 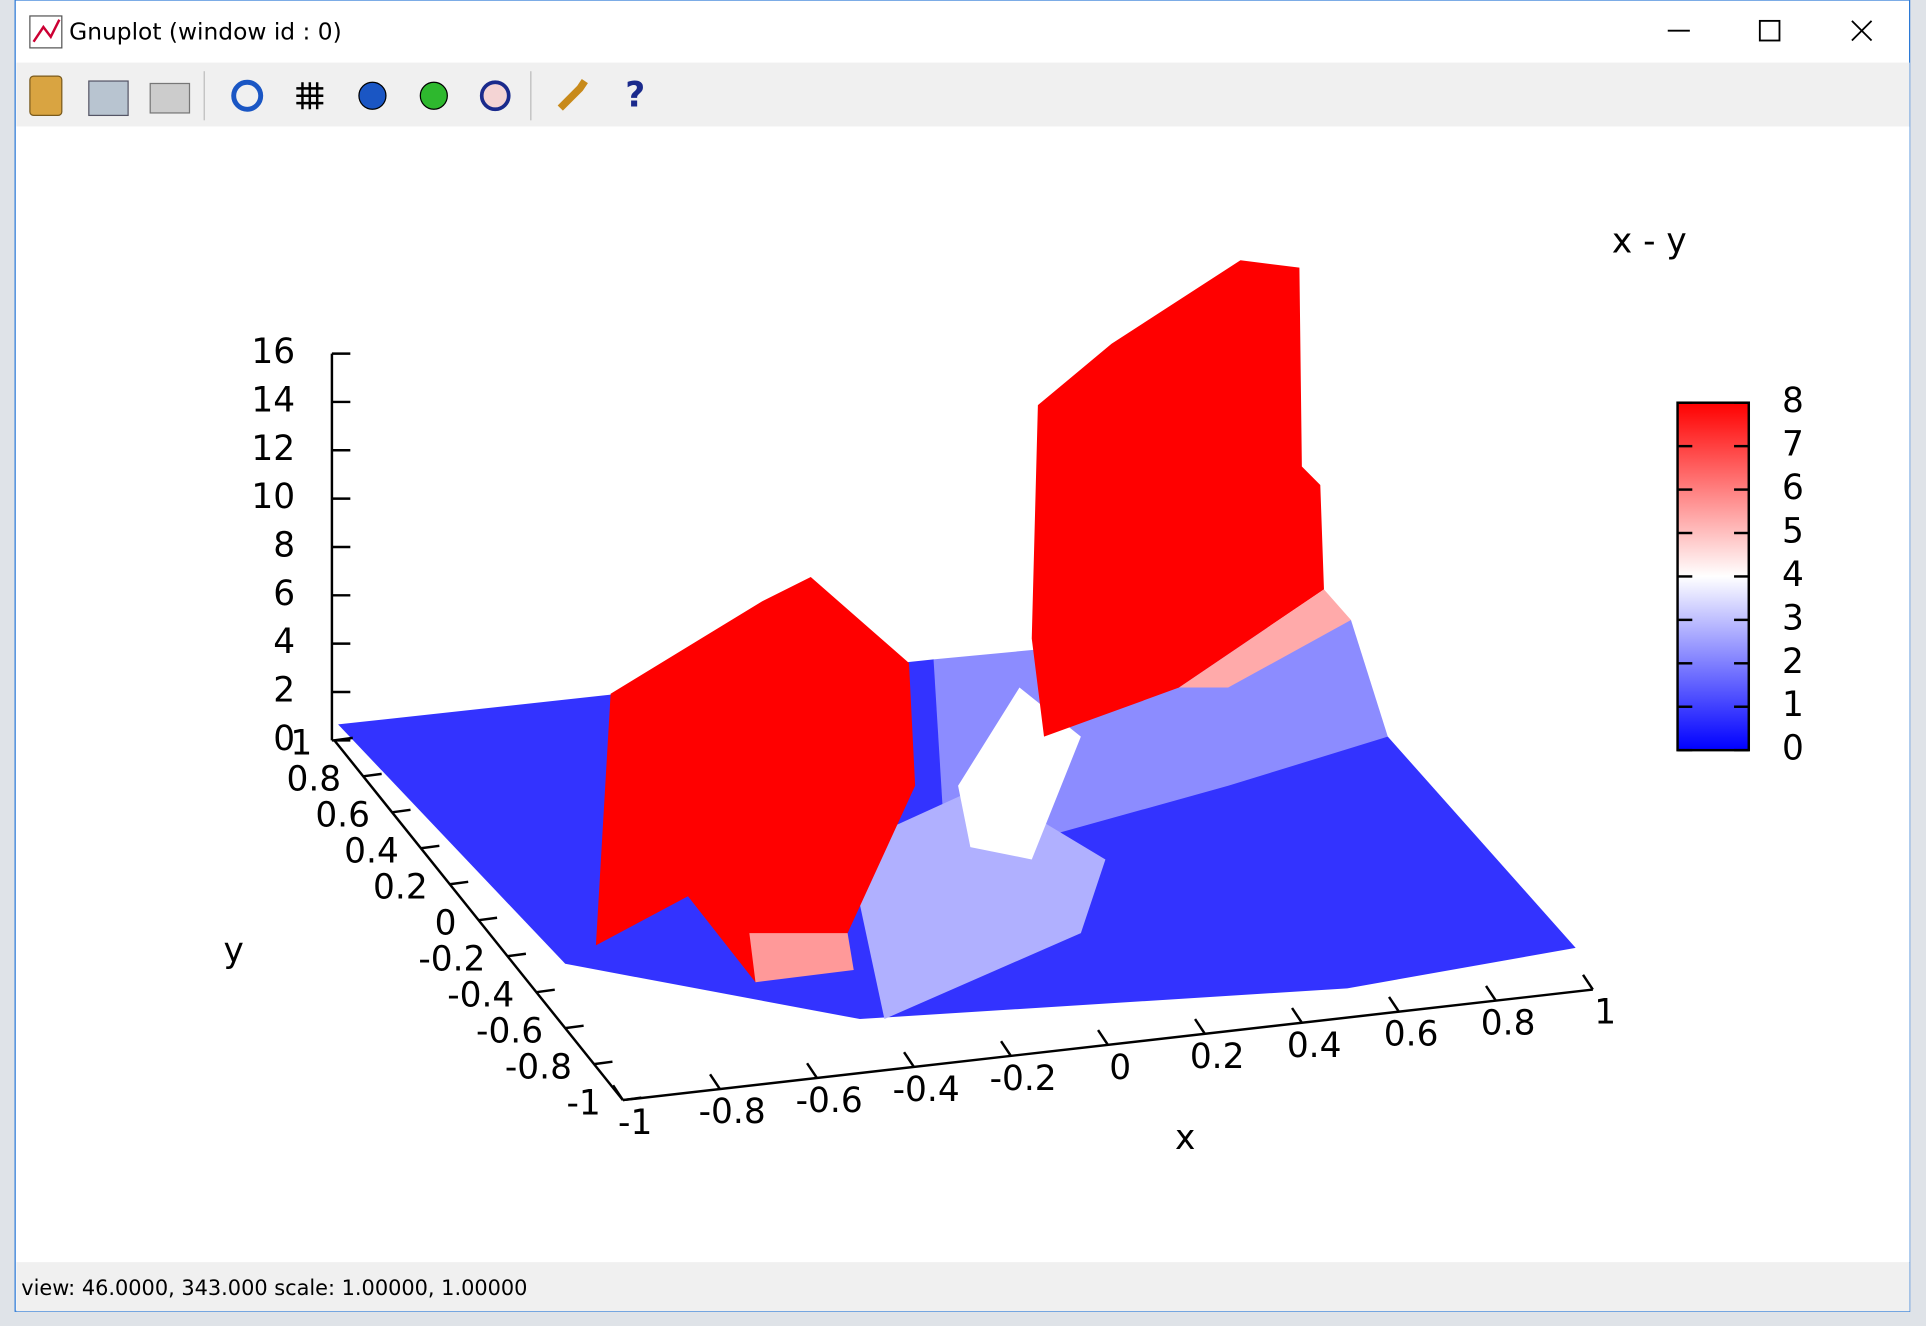 What do you see at coordinates (963, 1287) in the screenshot?
I see `status-bar` at bounding box center [963, 1287].